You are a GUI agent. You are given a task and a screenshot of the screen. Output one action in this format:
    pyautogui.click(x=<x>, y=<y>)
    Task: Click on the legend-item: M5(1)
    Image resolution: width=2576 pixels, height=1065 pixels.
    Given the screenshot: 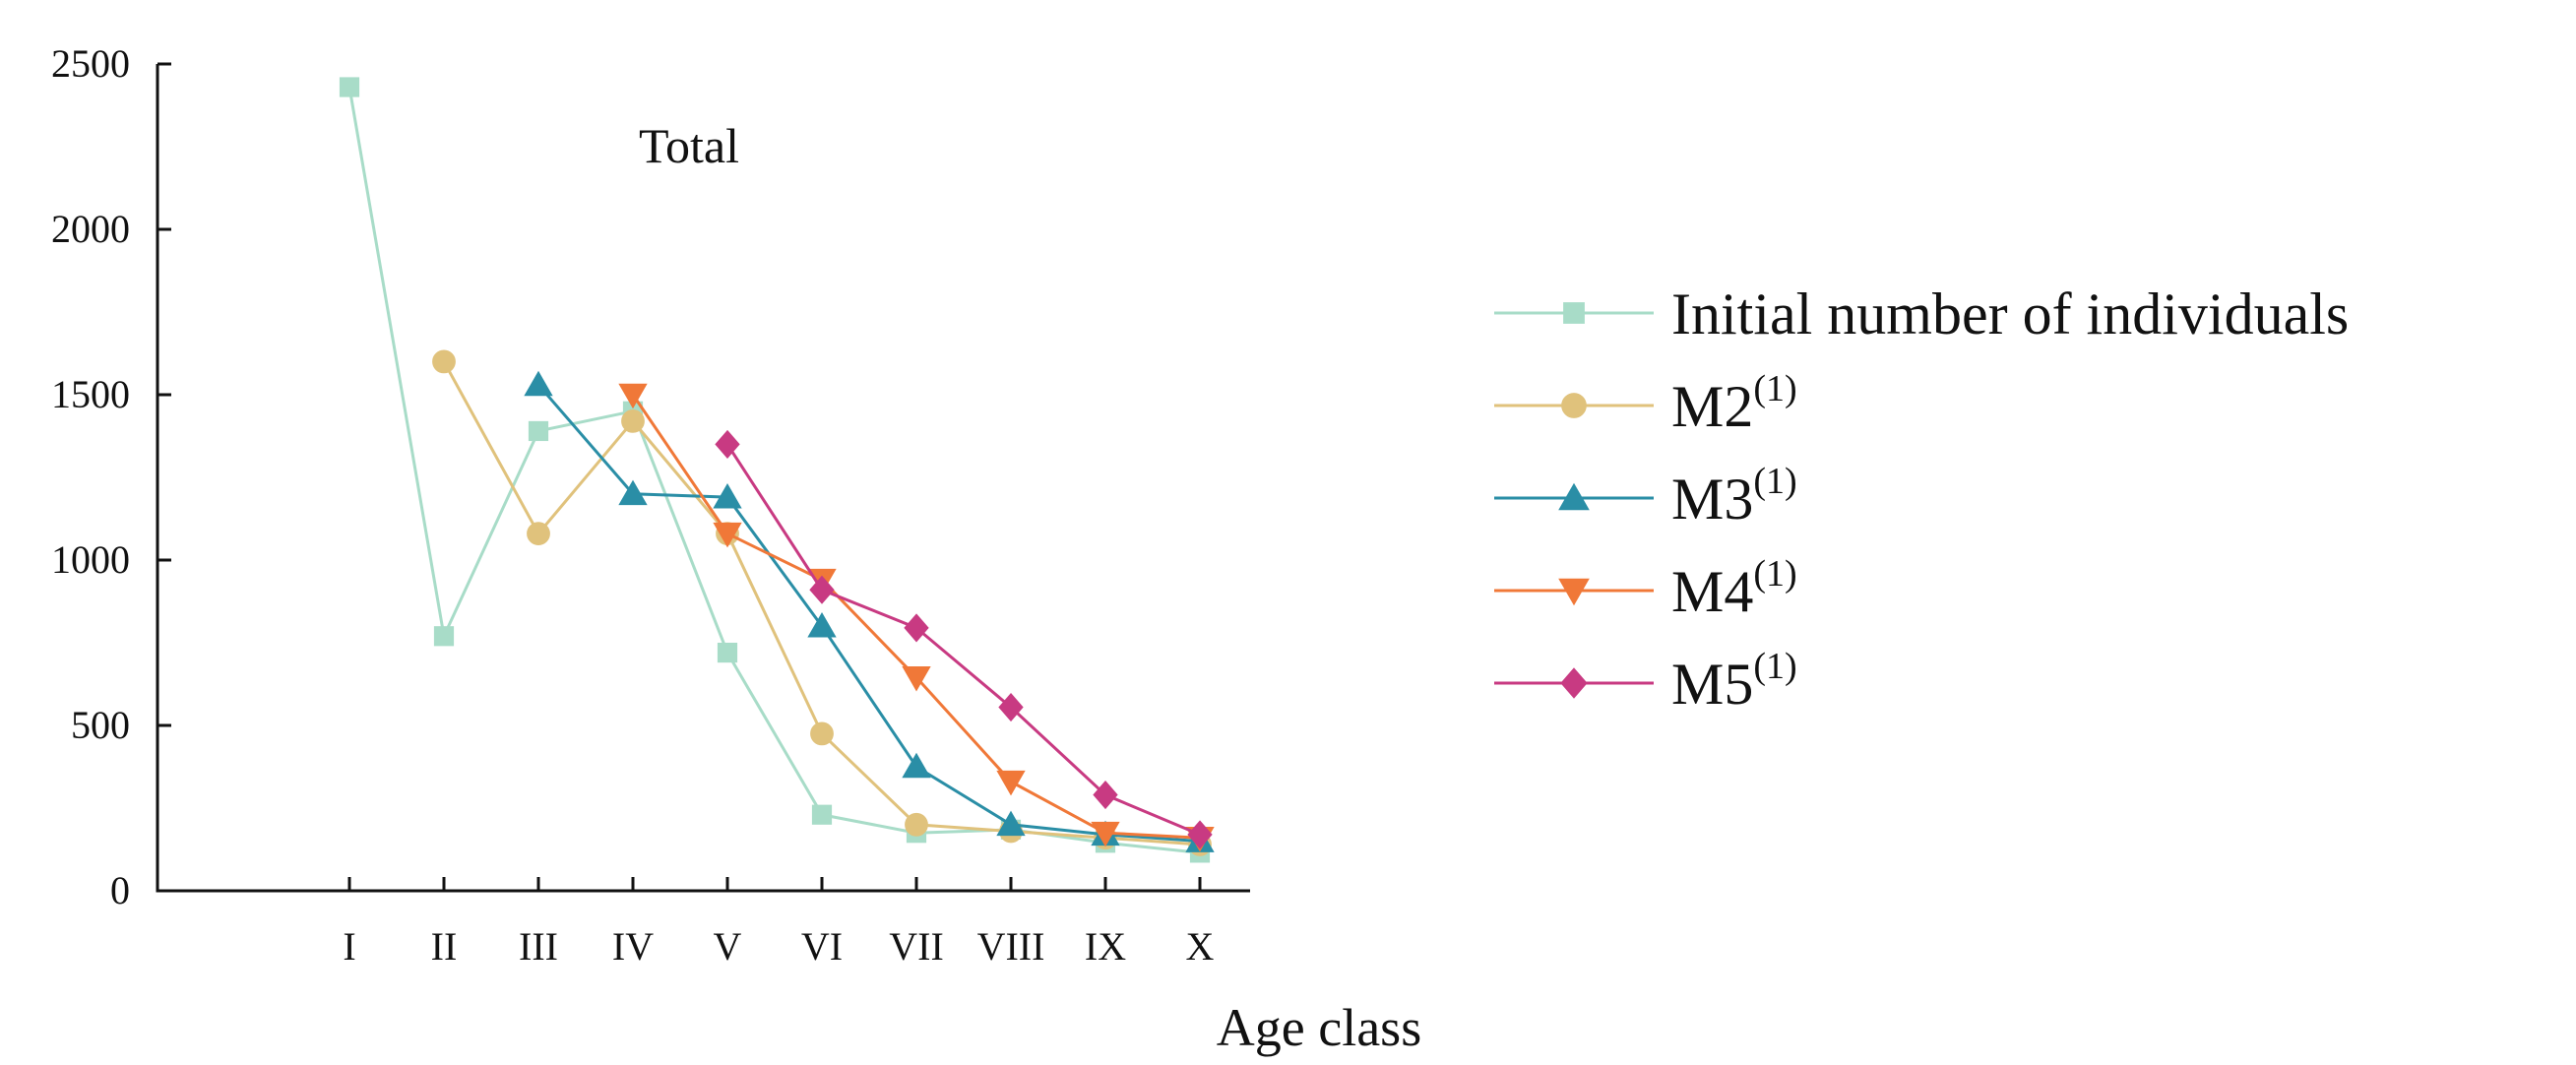 What is the action you would take?
    pyautogui.click(x=1645, y=682)
    